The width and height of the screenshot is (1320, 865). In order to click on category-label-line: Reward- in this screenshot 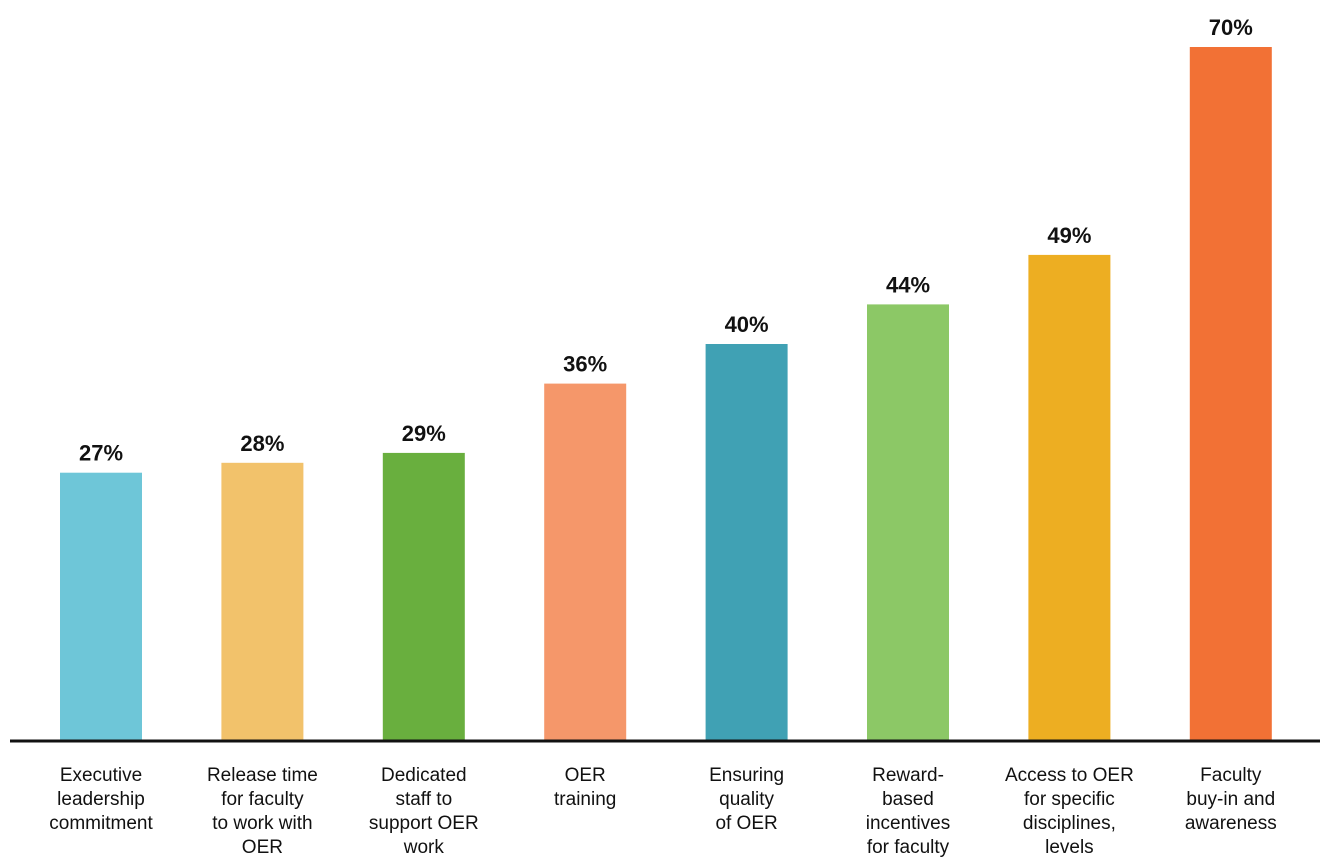, I will do `click(908, 775)`.